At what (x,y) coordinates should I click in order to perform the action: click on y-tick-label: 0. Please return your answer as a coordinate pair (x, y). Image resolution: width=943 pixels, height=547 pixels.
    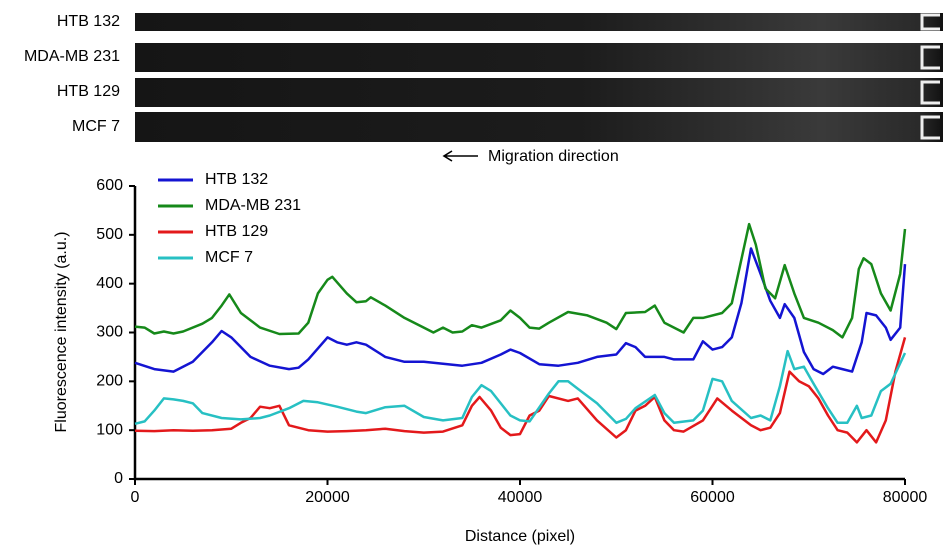
    Looking at the image, I should click on (118, 478).